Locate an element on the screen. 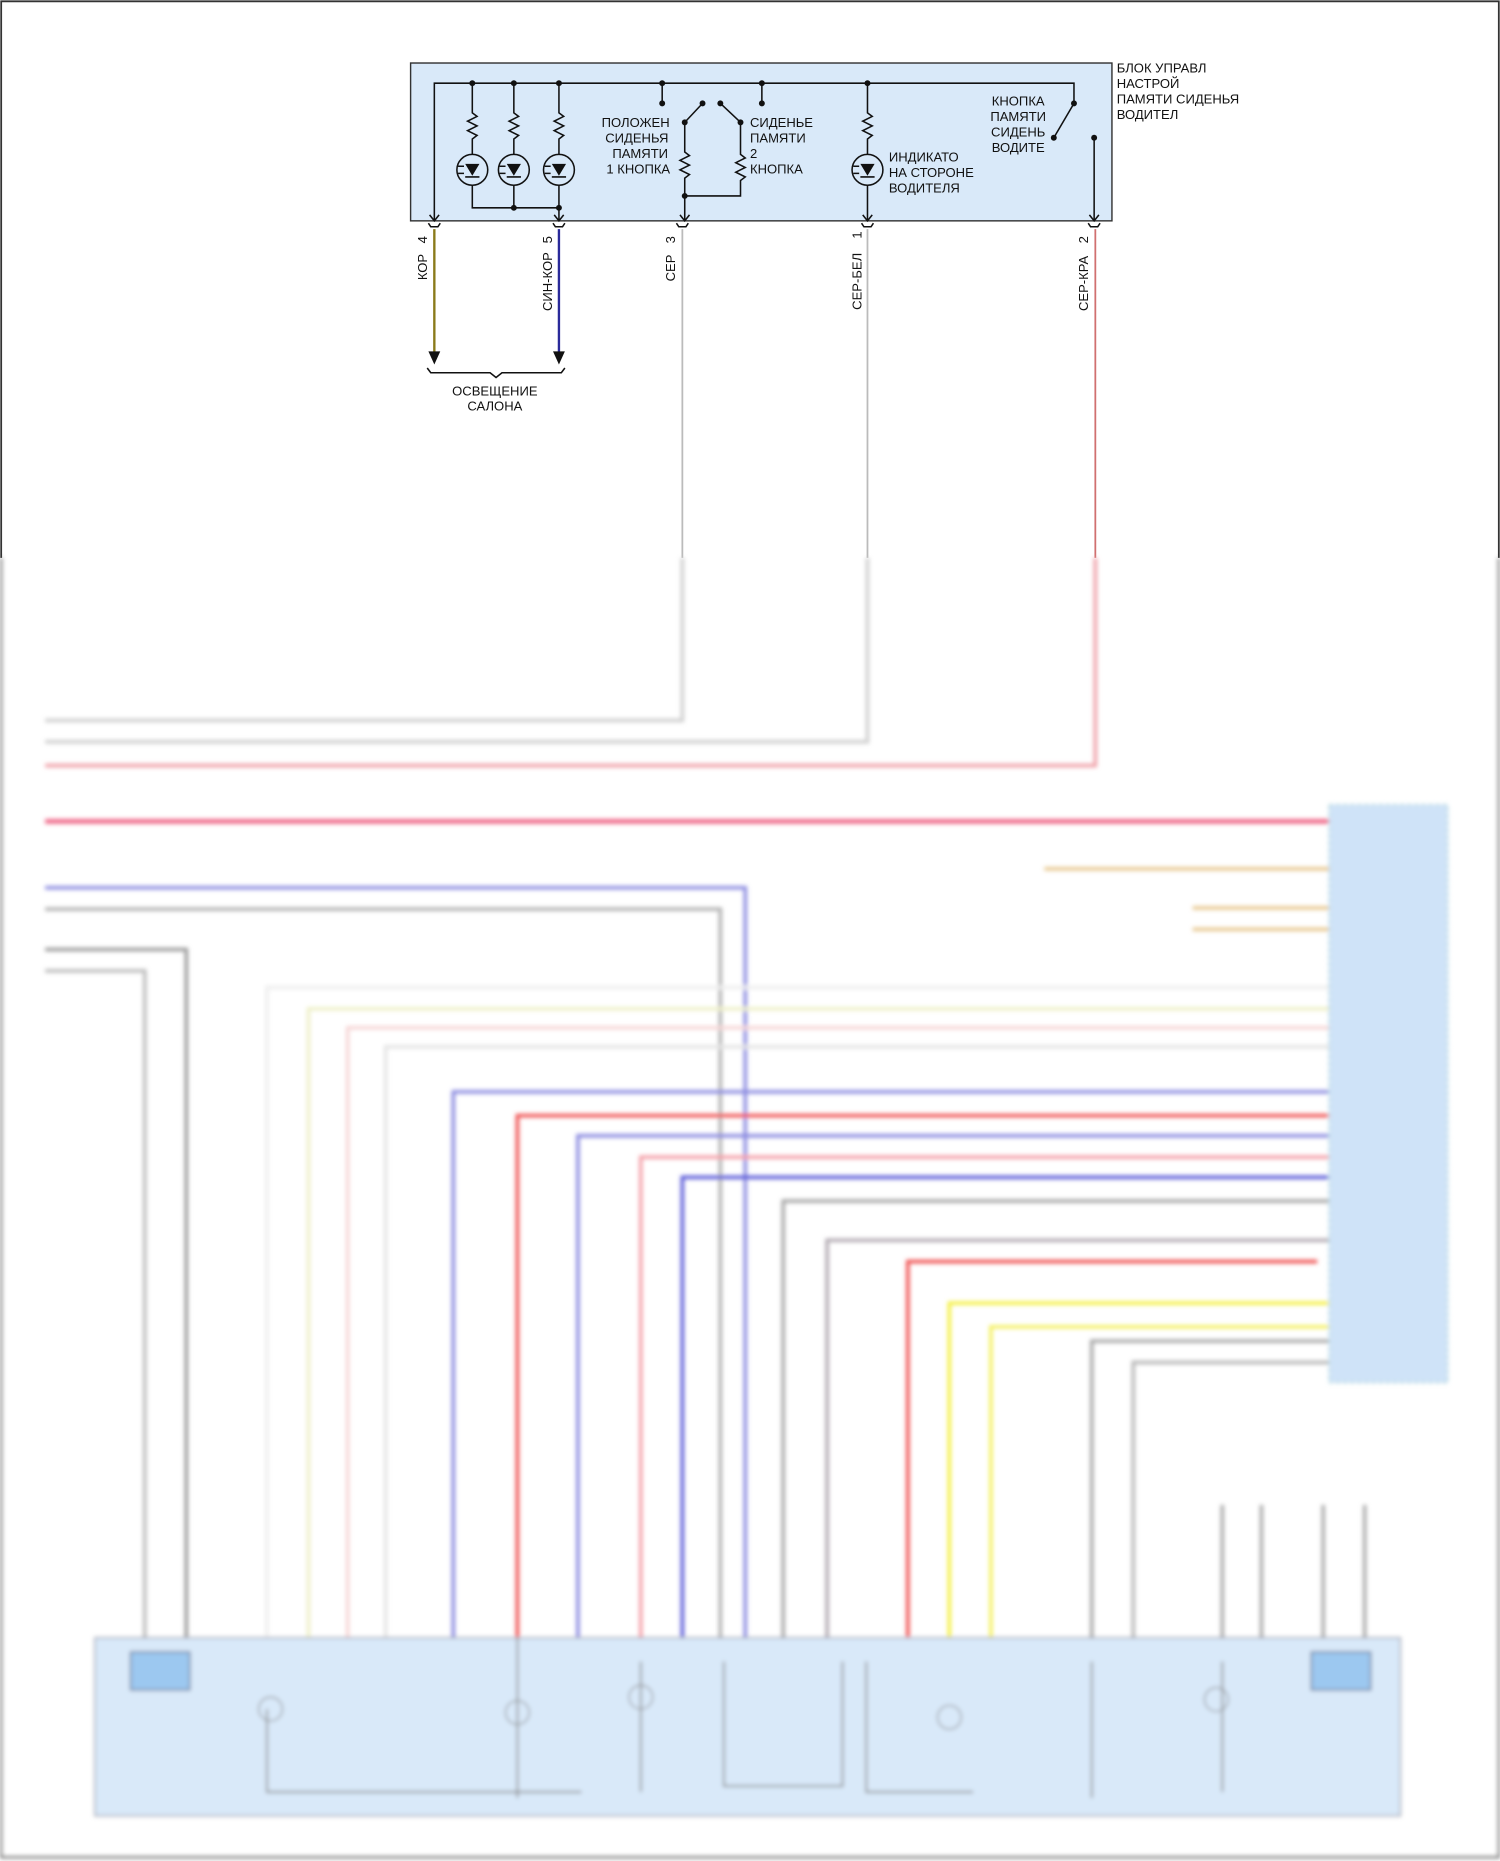 The image size is (1500, 1861). switch2-label: ПАМЯТИ is located at coordinates (778, 138).